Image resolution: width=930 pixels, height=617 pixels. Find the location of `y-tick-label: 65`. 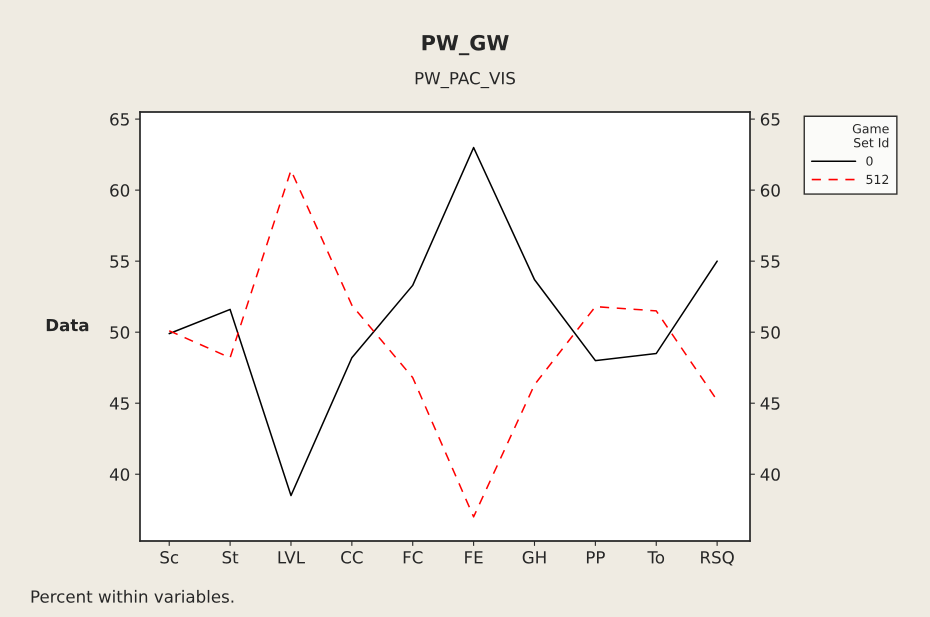

y-tick-label: 65 is located at coordinates (119, 119).